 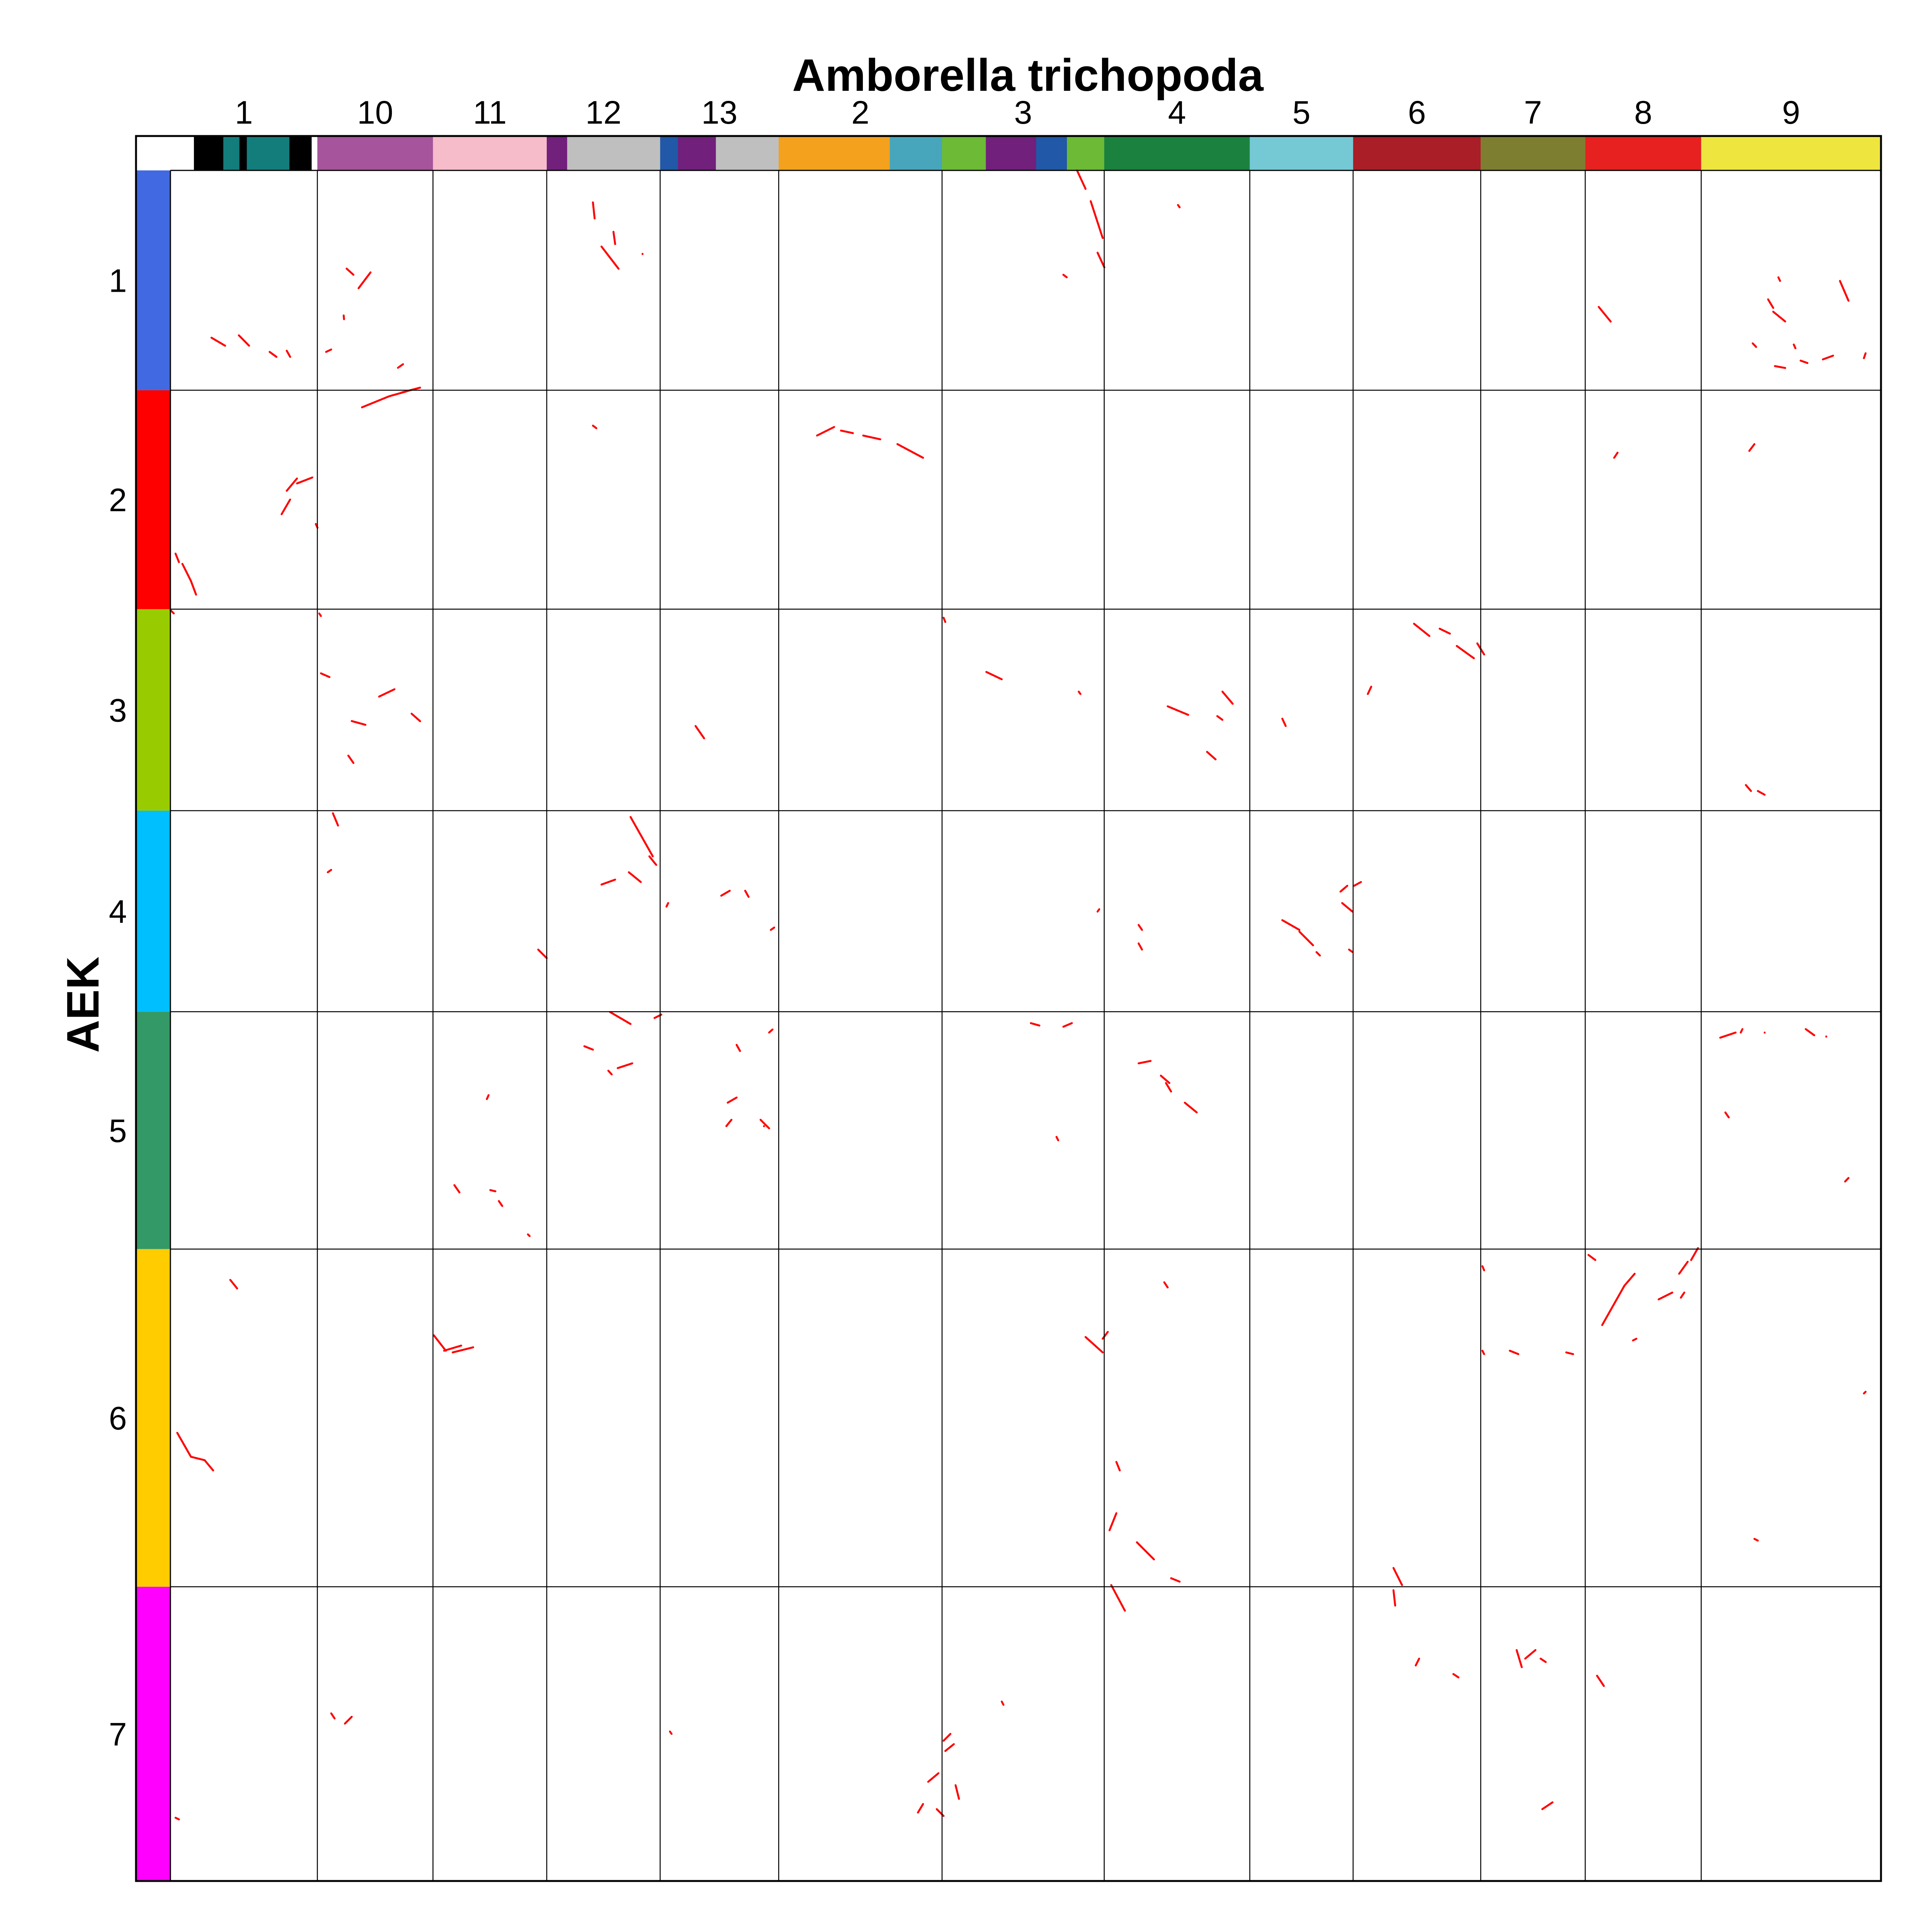 I want to click on y-tick-label-5: 5, so click(x=118, y=1130).